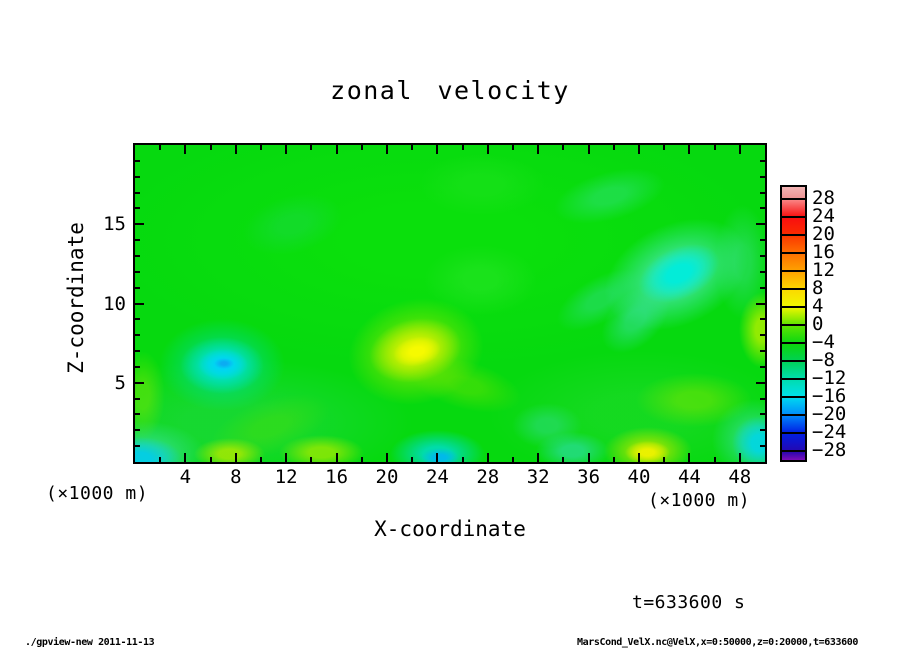 The width and height of the screenshot is (904, 654). Describe the element at coordinates (818, 324) in the screenshot. I see `colorbar-tick-label: 0` at that location.